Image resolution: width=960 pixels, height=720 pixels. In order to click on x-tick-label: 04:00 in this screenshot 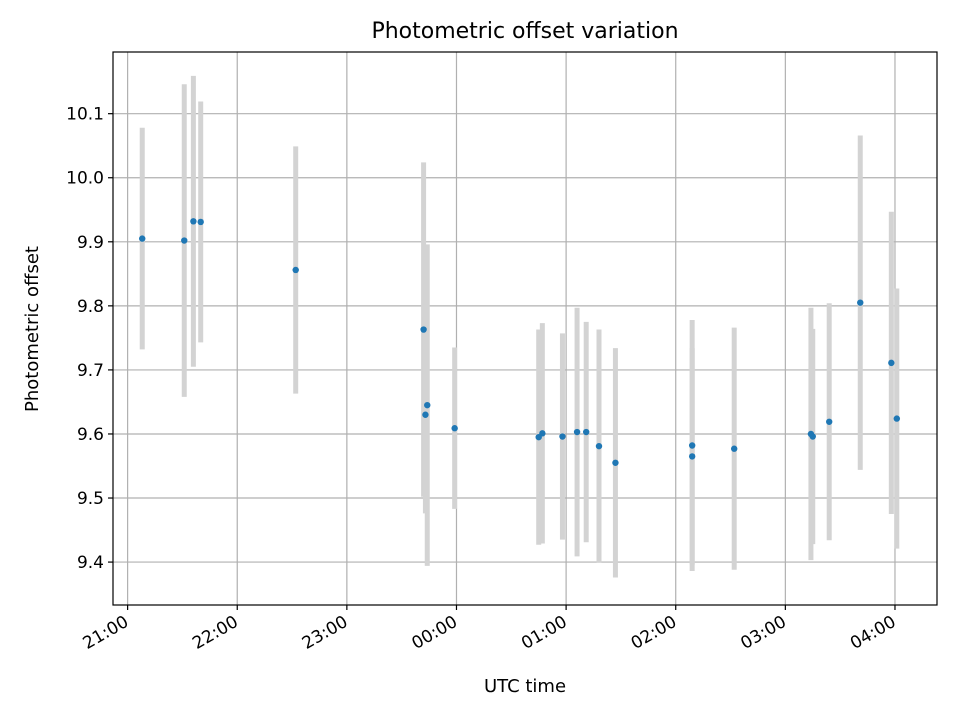, I will do `click(873, 633)`.